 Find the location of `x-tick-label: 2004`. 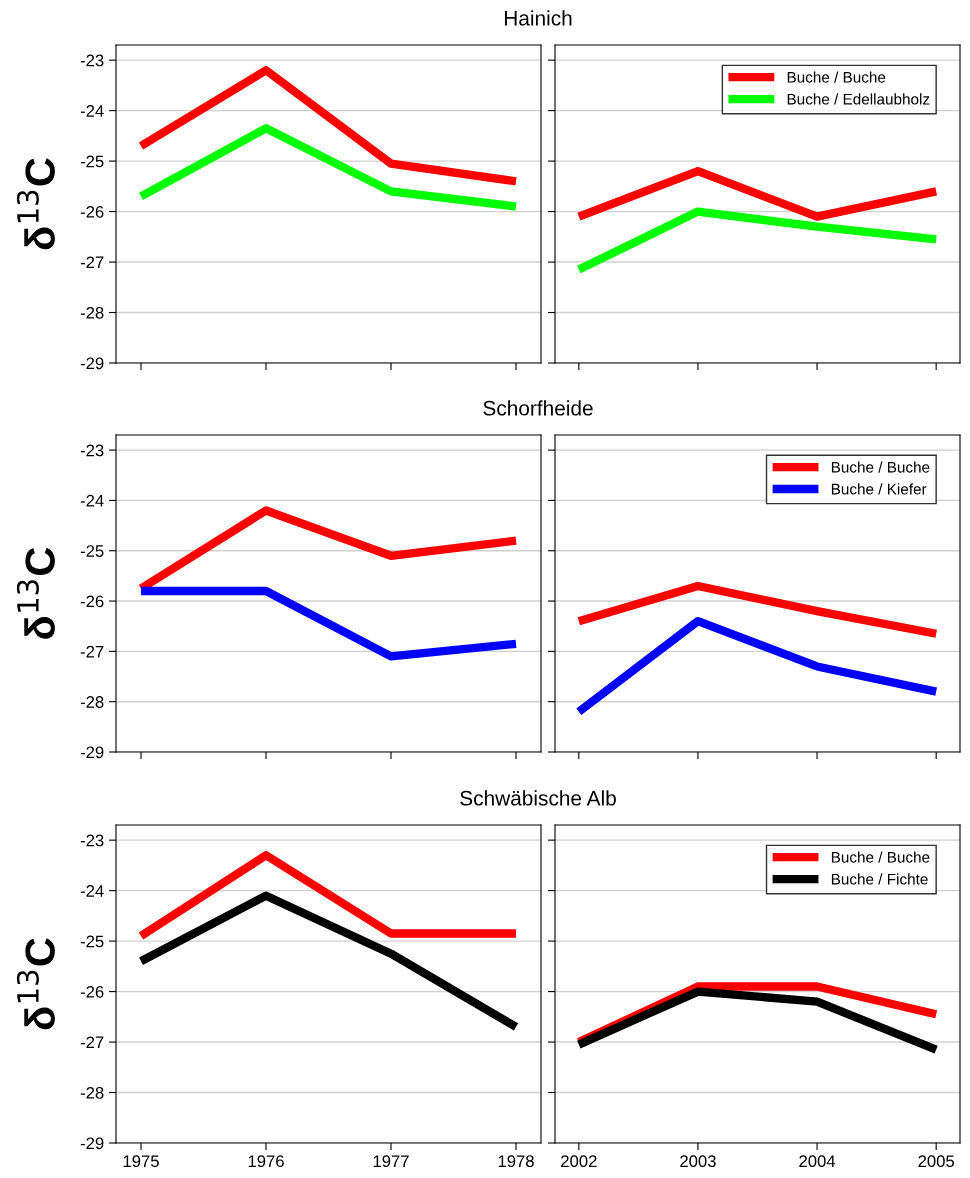

x-tick-label: 2004 is located at coordinates (817, 1161).